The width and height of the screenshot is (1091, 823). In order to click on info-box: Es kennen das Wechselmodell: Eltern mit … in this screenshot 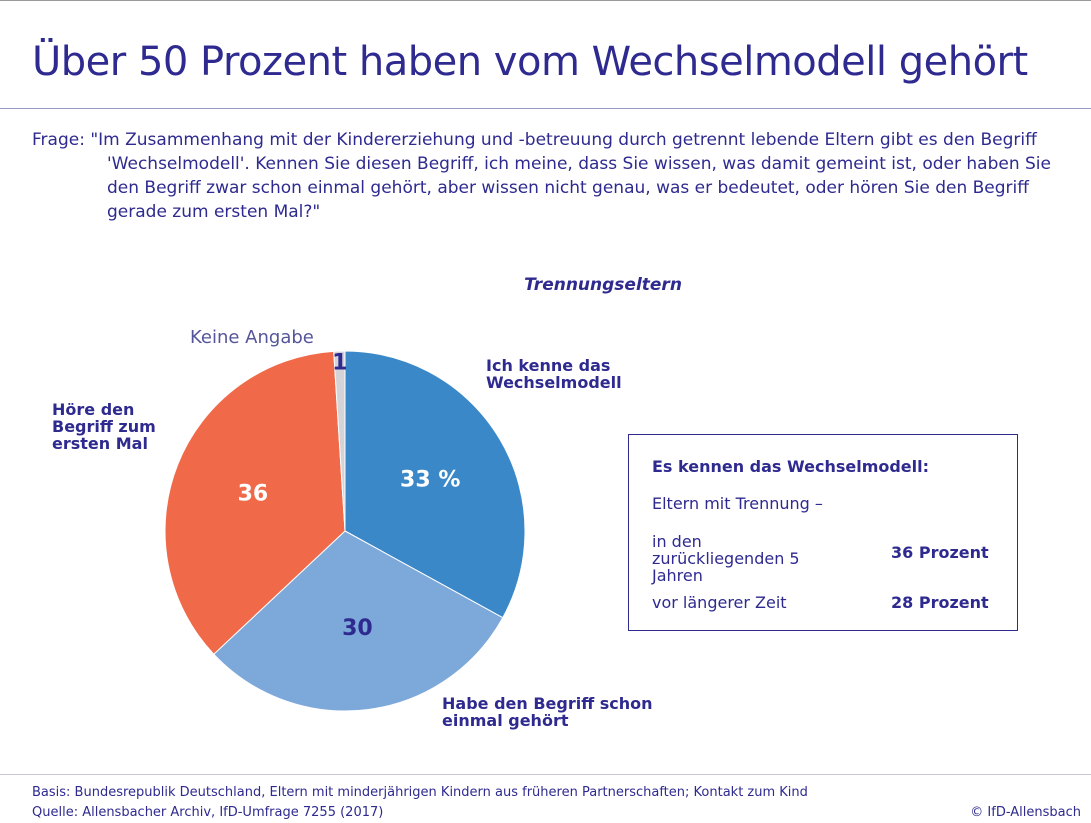, I will do `click(823, 532)`.